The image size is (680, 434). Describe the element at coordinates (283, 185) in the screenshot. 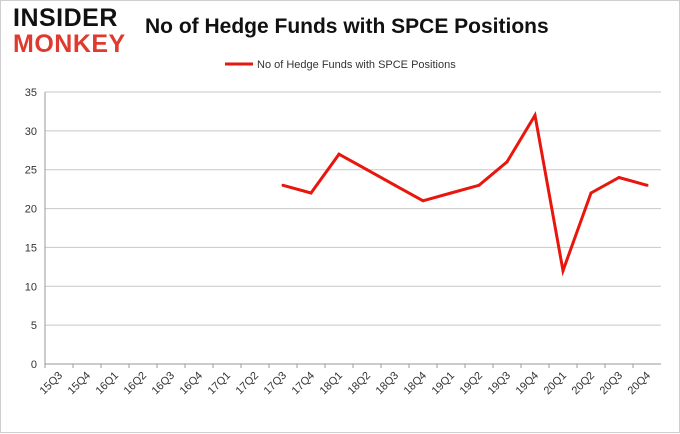

I see `data-point-17Q3` at that location.